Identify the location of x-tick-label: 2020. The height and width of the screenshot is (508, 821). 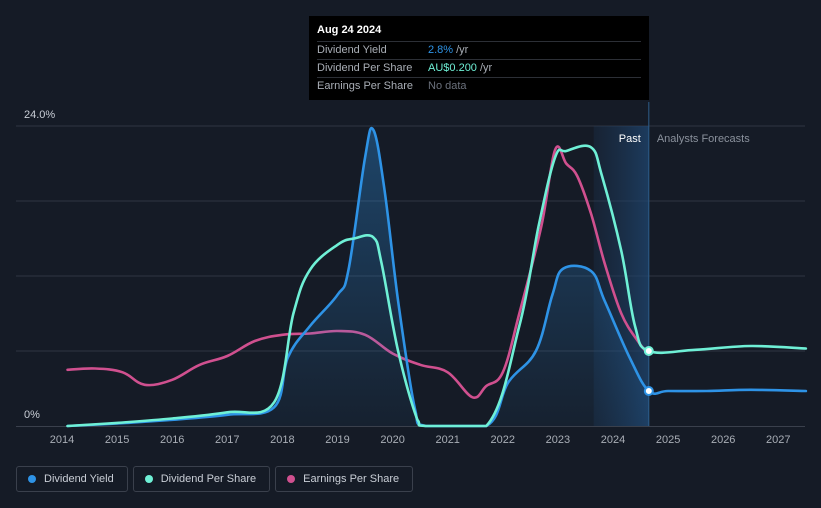
(392, 440).